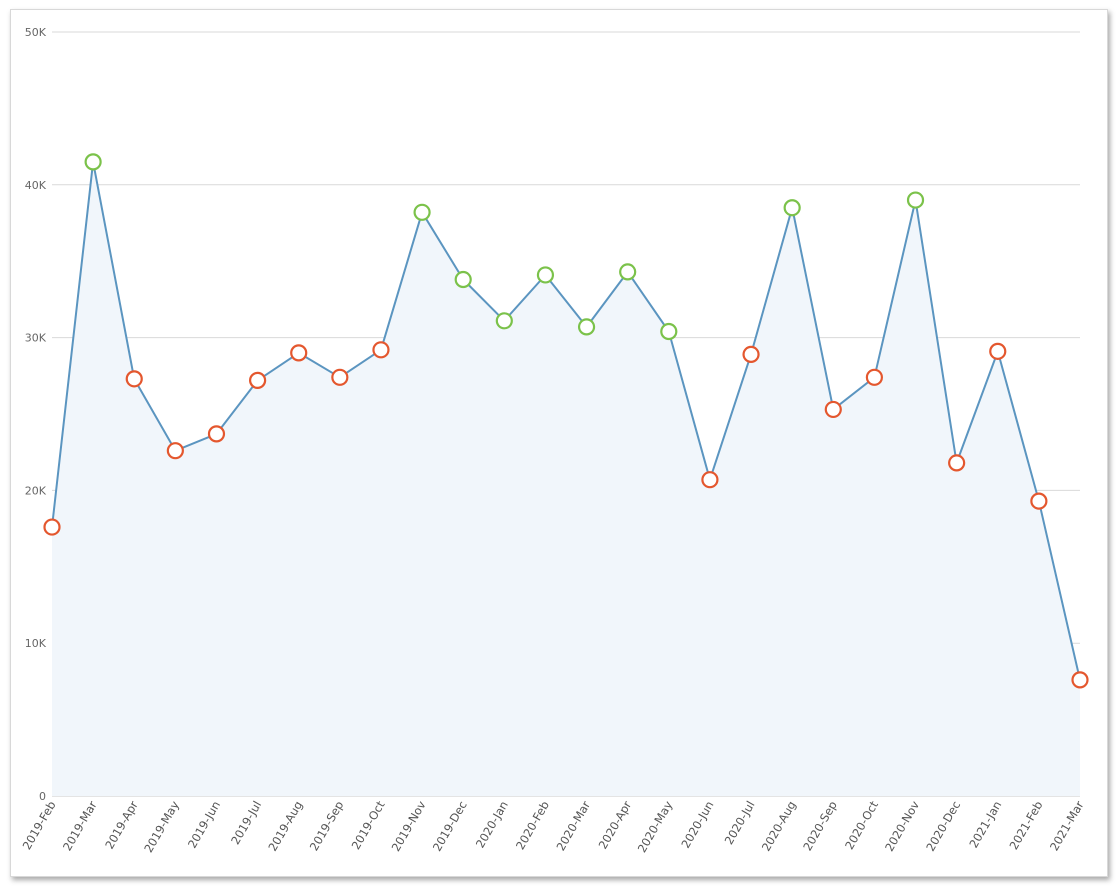  Describe the element at coordinates (943, 826) in the screenshot. I see `x-tick-label: 2020-Dec` at that location.